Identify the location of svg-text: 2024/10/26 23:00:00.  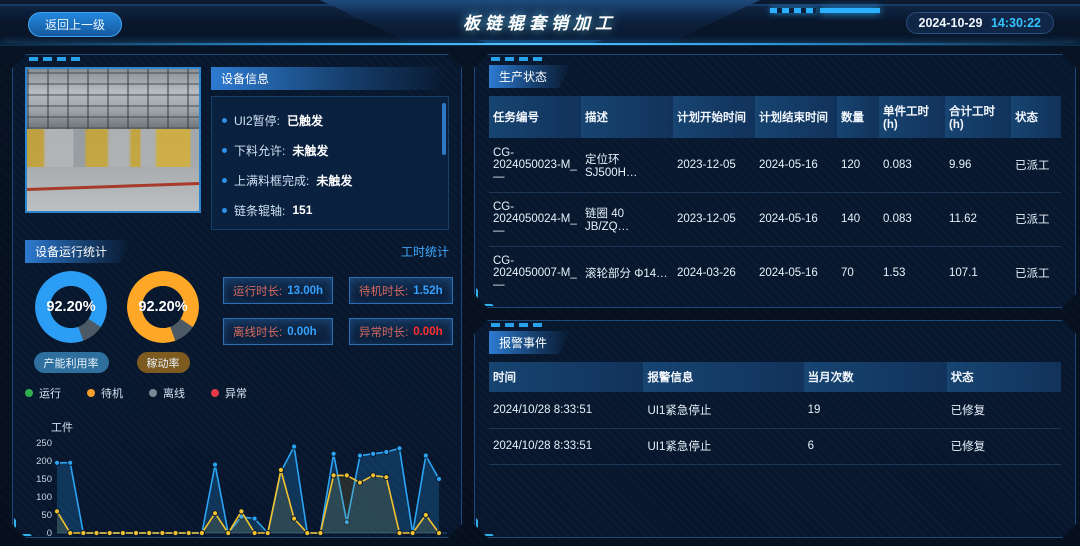
(409, 542).